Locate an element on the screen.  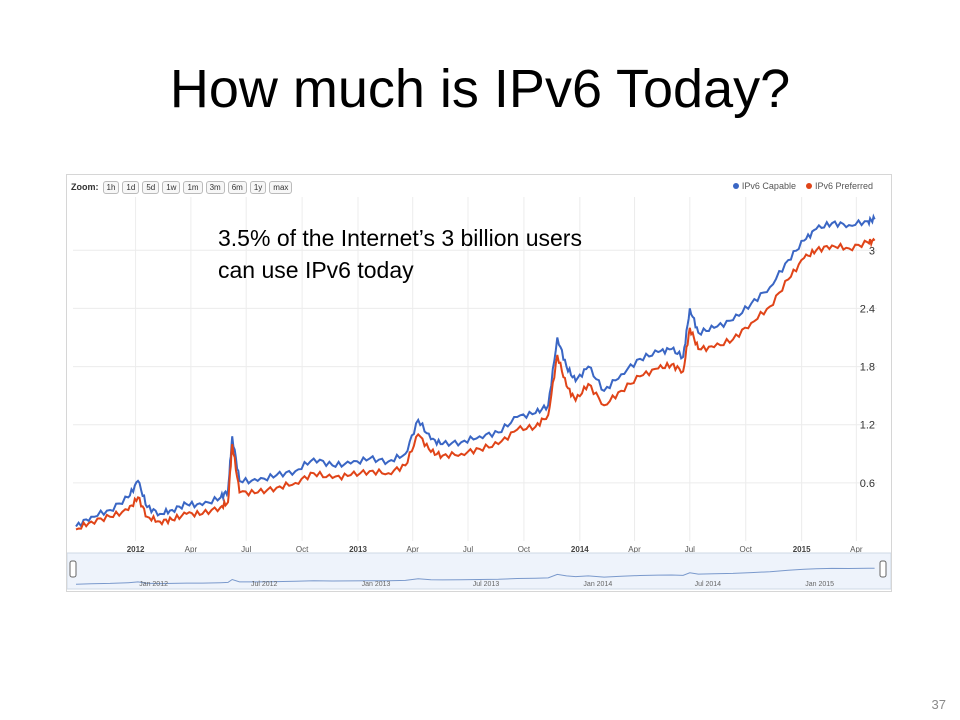
zoom-1d-button: 1d is located at coordinates (131, 187).